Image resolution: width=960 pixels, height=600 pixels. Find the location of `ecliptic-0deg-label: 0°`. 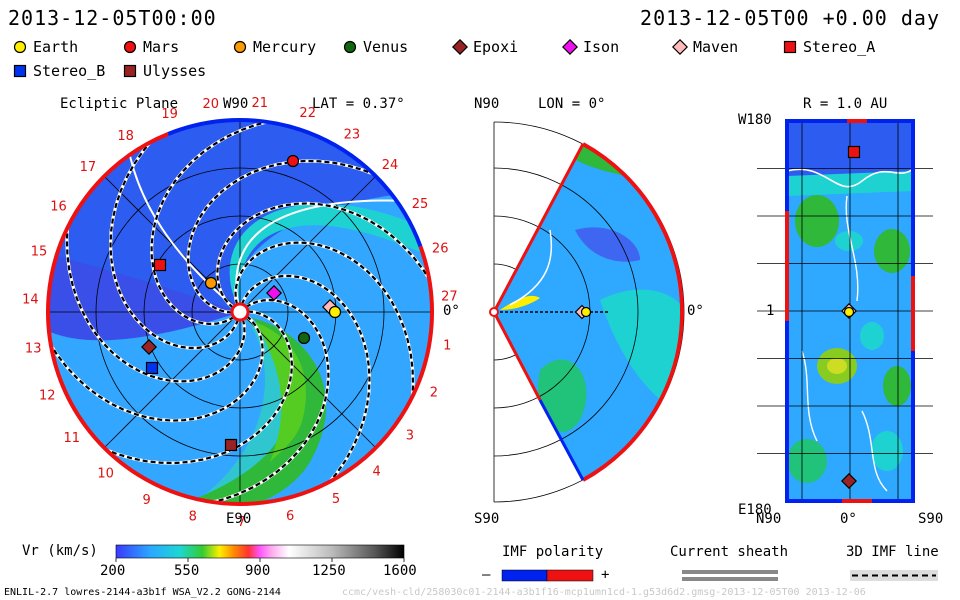

ecliptic-0deg-label: 0° is located at coordinates (451, 311).